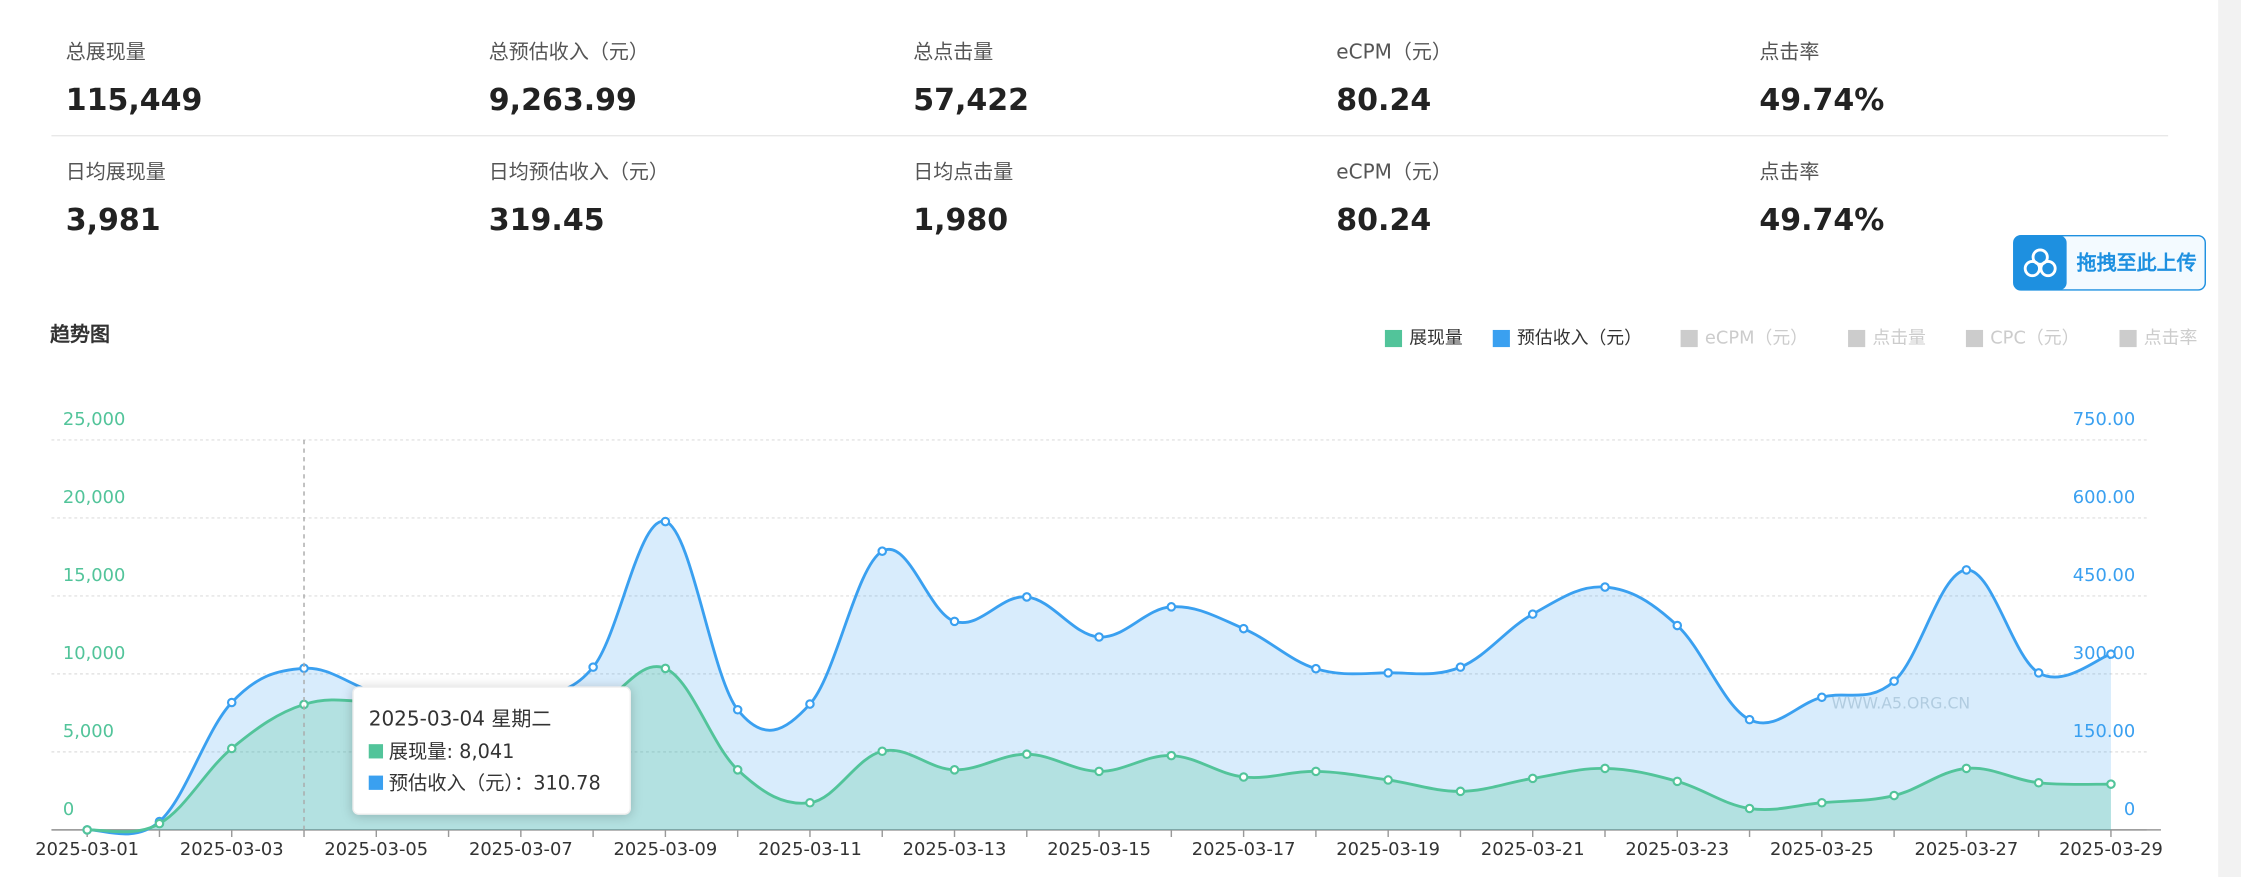 The height and width of the screenshot is (877, 2241). Describe the element at coordinates (94, 419) in the screenshot. I see `y-tick-label: 25,000` at that location.